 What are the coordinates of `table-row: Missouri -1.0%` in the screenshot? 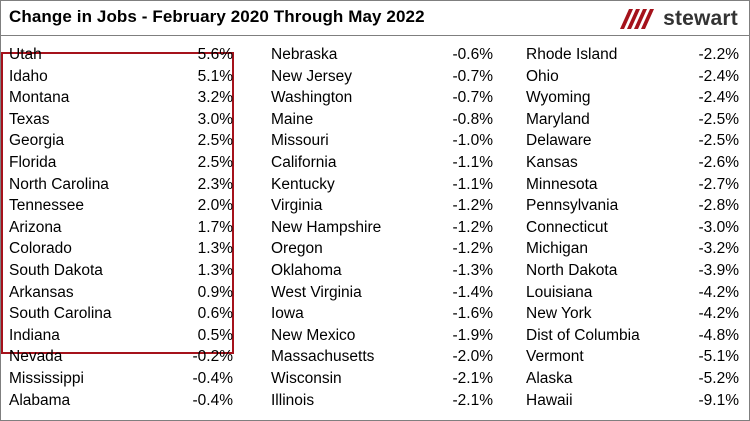 It's located at (382, 141).